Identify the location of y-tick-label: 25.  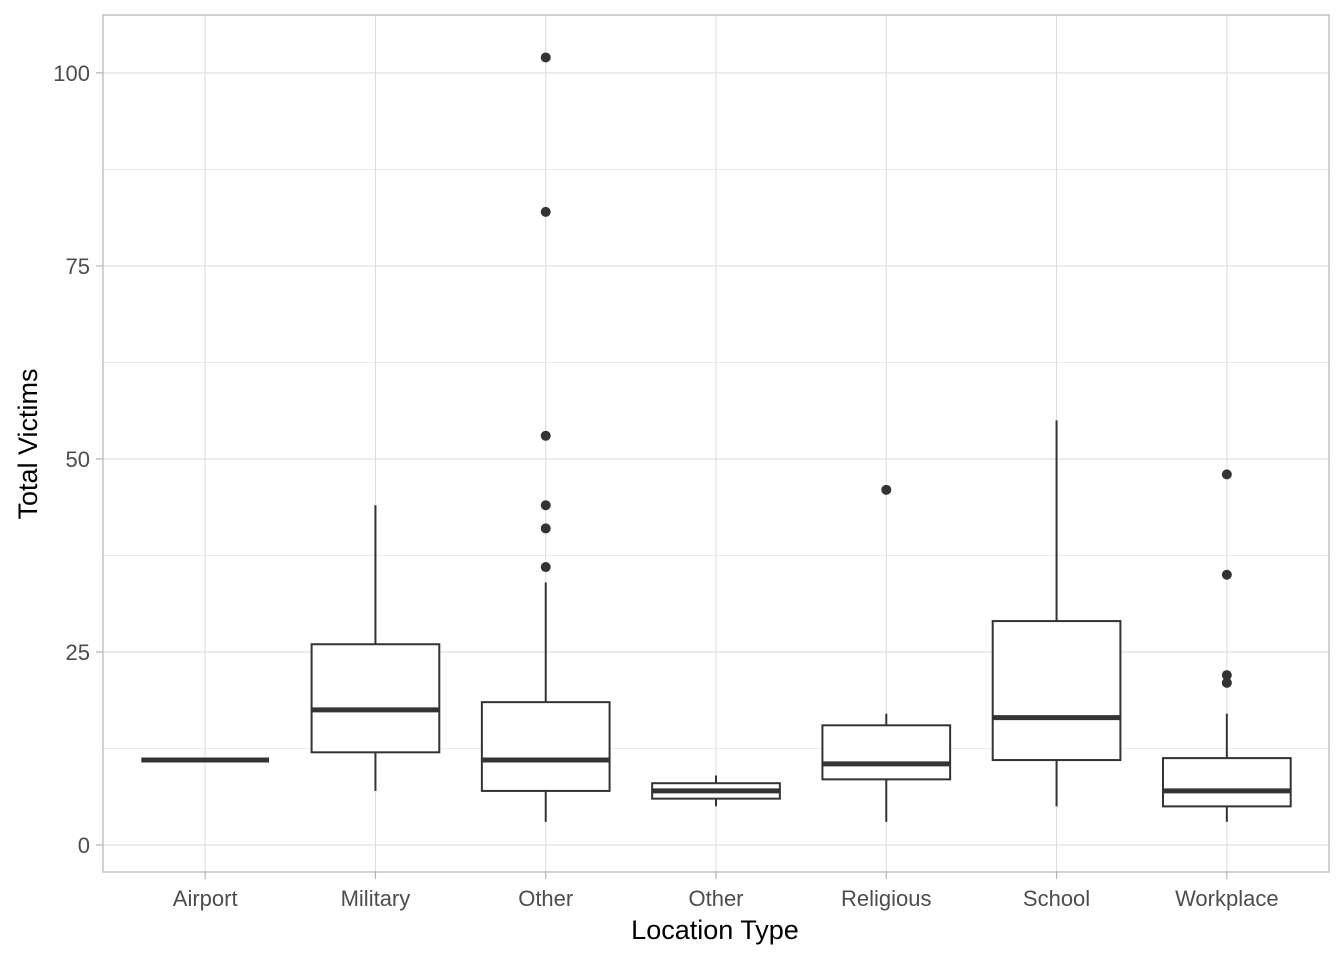
(78, 652).